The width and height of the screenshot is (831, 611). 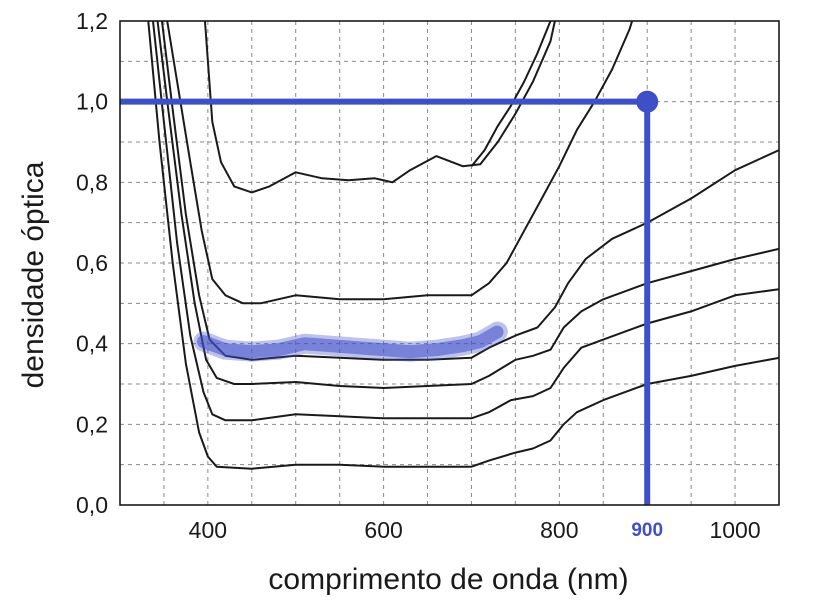 I want to click on x-tick-label: 800, so click(x=559, y=530).